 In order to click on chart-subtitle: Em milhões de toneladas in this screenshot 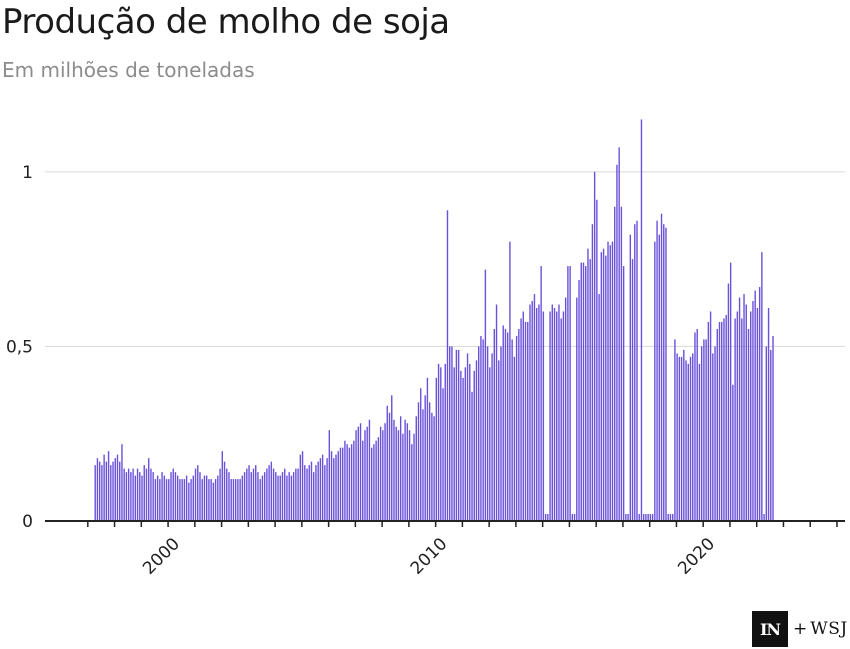, I will do `click(128, 70)`.